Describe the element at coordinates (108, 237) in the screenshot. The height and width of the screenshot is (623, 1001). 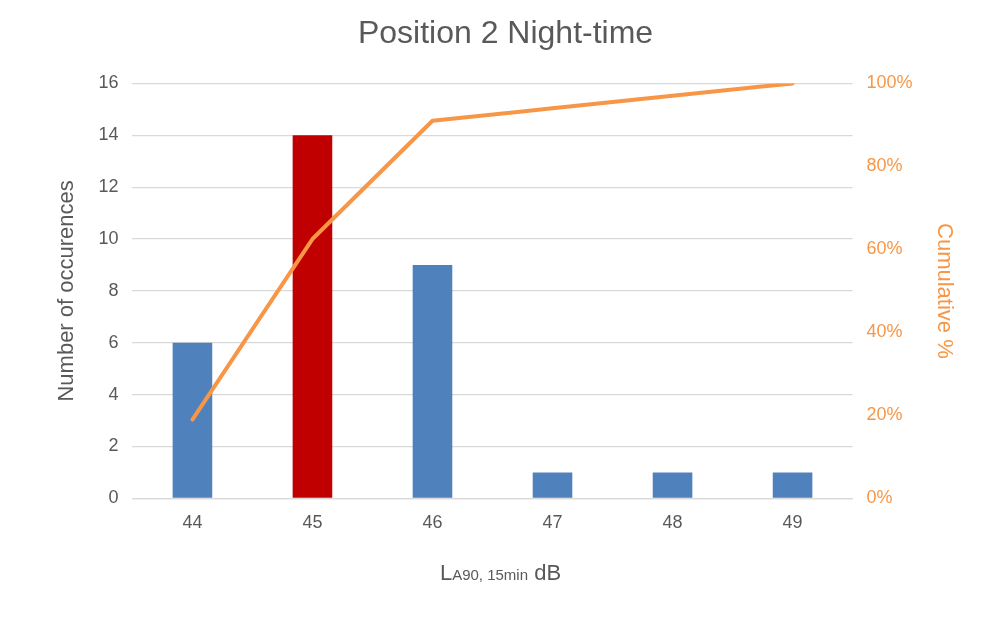
I see `y-tick-label: 10` at that location.